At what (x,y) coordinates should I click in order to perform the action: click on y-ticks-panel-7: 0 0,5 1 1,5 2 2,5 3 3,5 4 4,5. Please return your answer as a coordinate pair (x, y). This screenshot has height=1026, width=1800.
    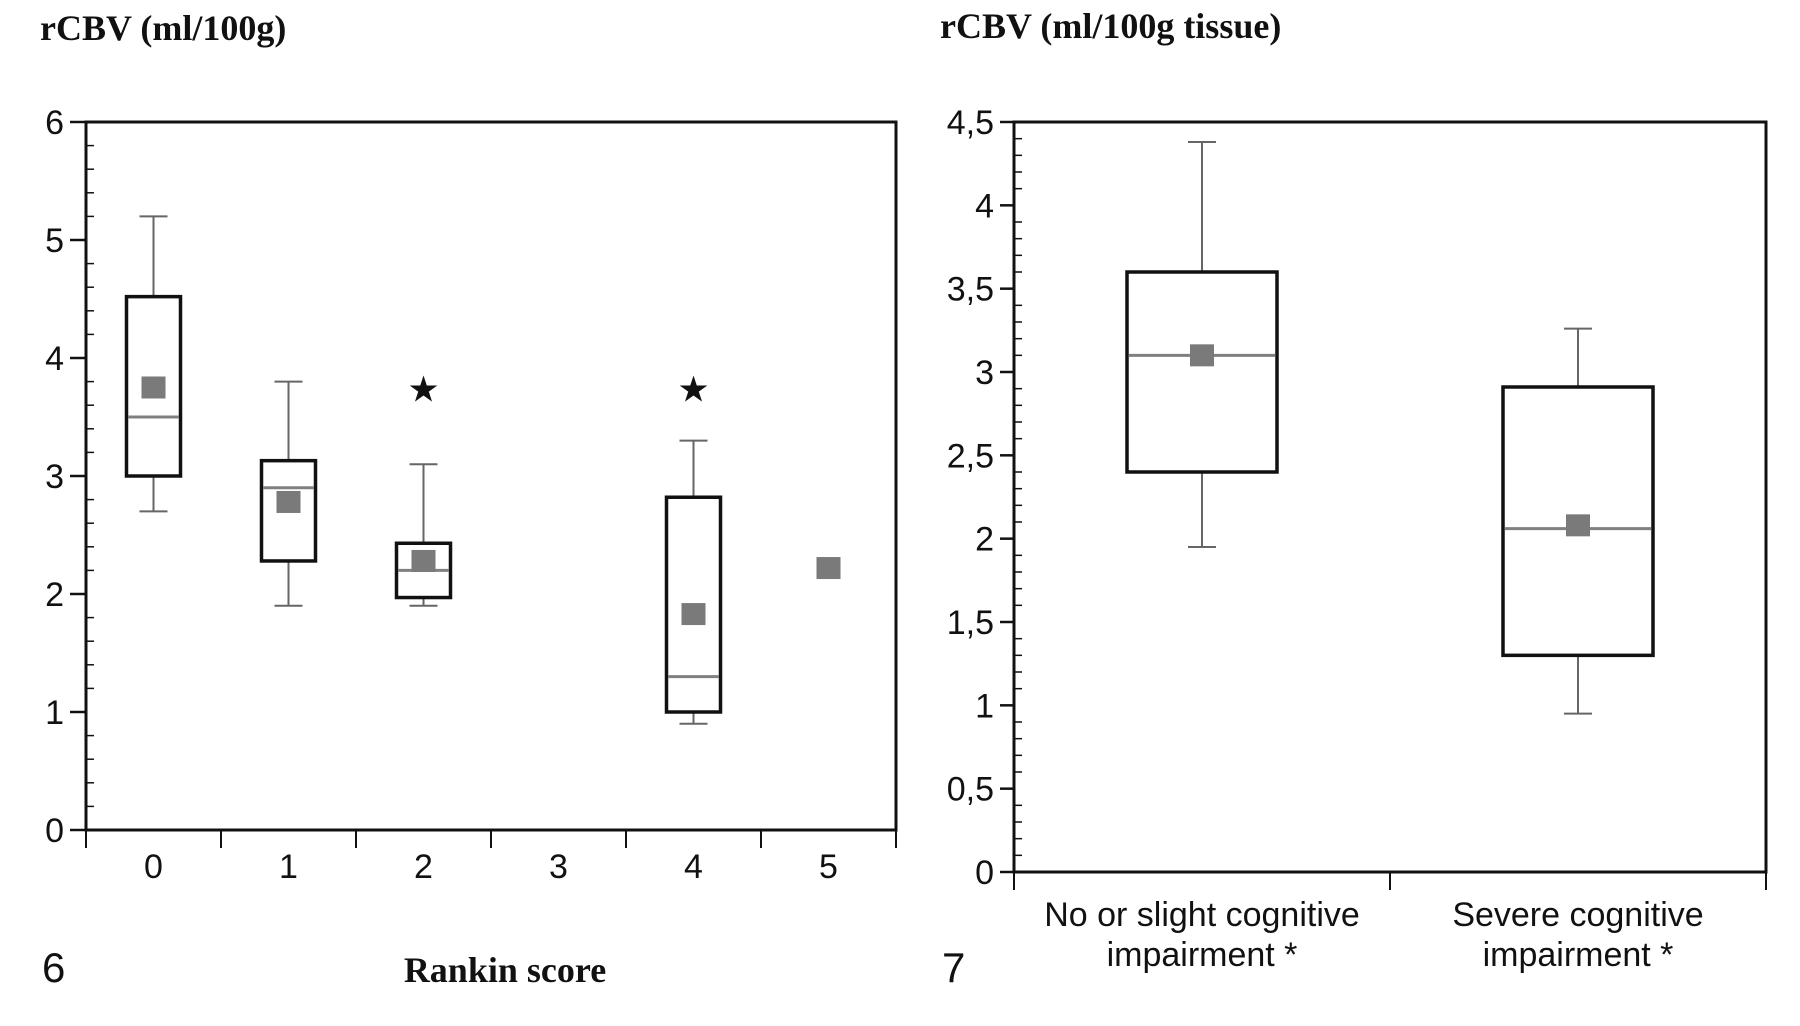
    Looking at the image, I should click on (980, 498).